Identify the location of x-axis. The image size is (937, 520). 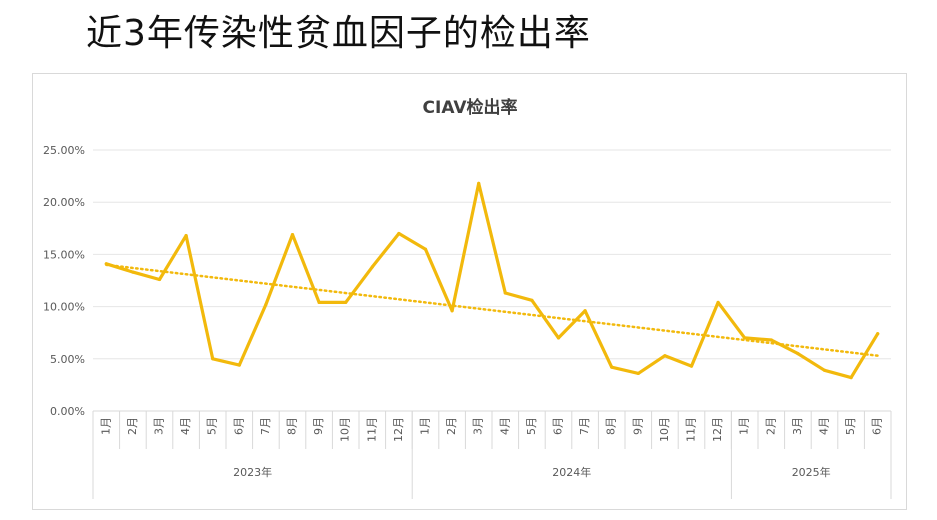
(492, 455).